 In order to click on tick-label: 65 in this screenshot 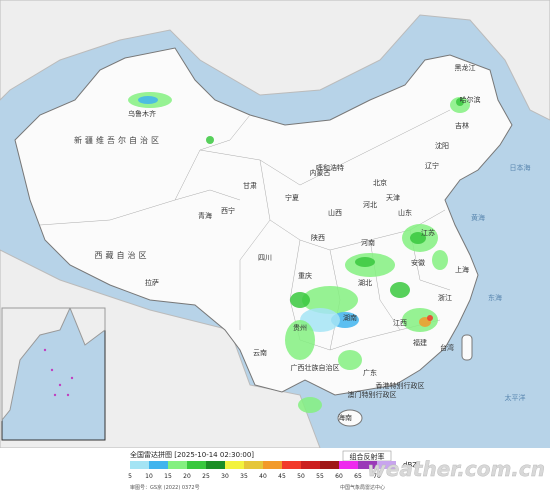, I will do `click(358, 476)`.